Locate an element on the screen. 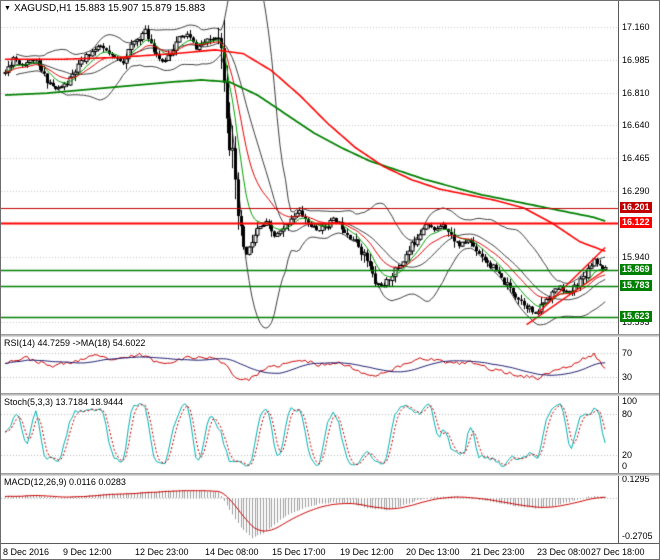  price-tick-label: 16.810 is located at coordinates (636, 93).